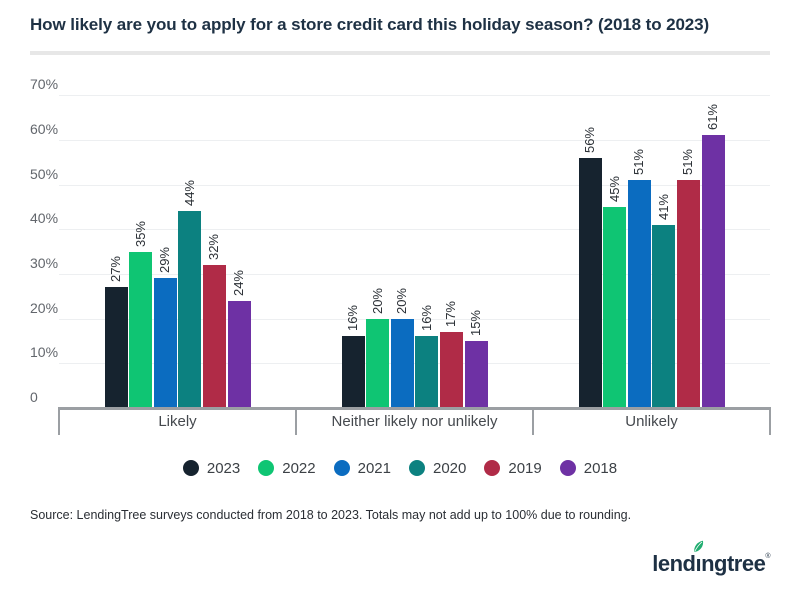 This screenshot has width=800, height=590. What do you see at coordinates (239, 354) in the screenshot?
I see `bar-likely-2018` at bounding box center [239, 354].